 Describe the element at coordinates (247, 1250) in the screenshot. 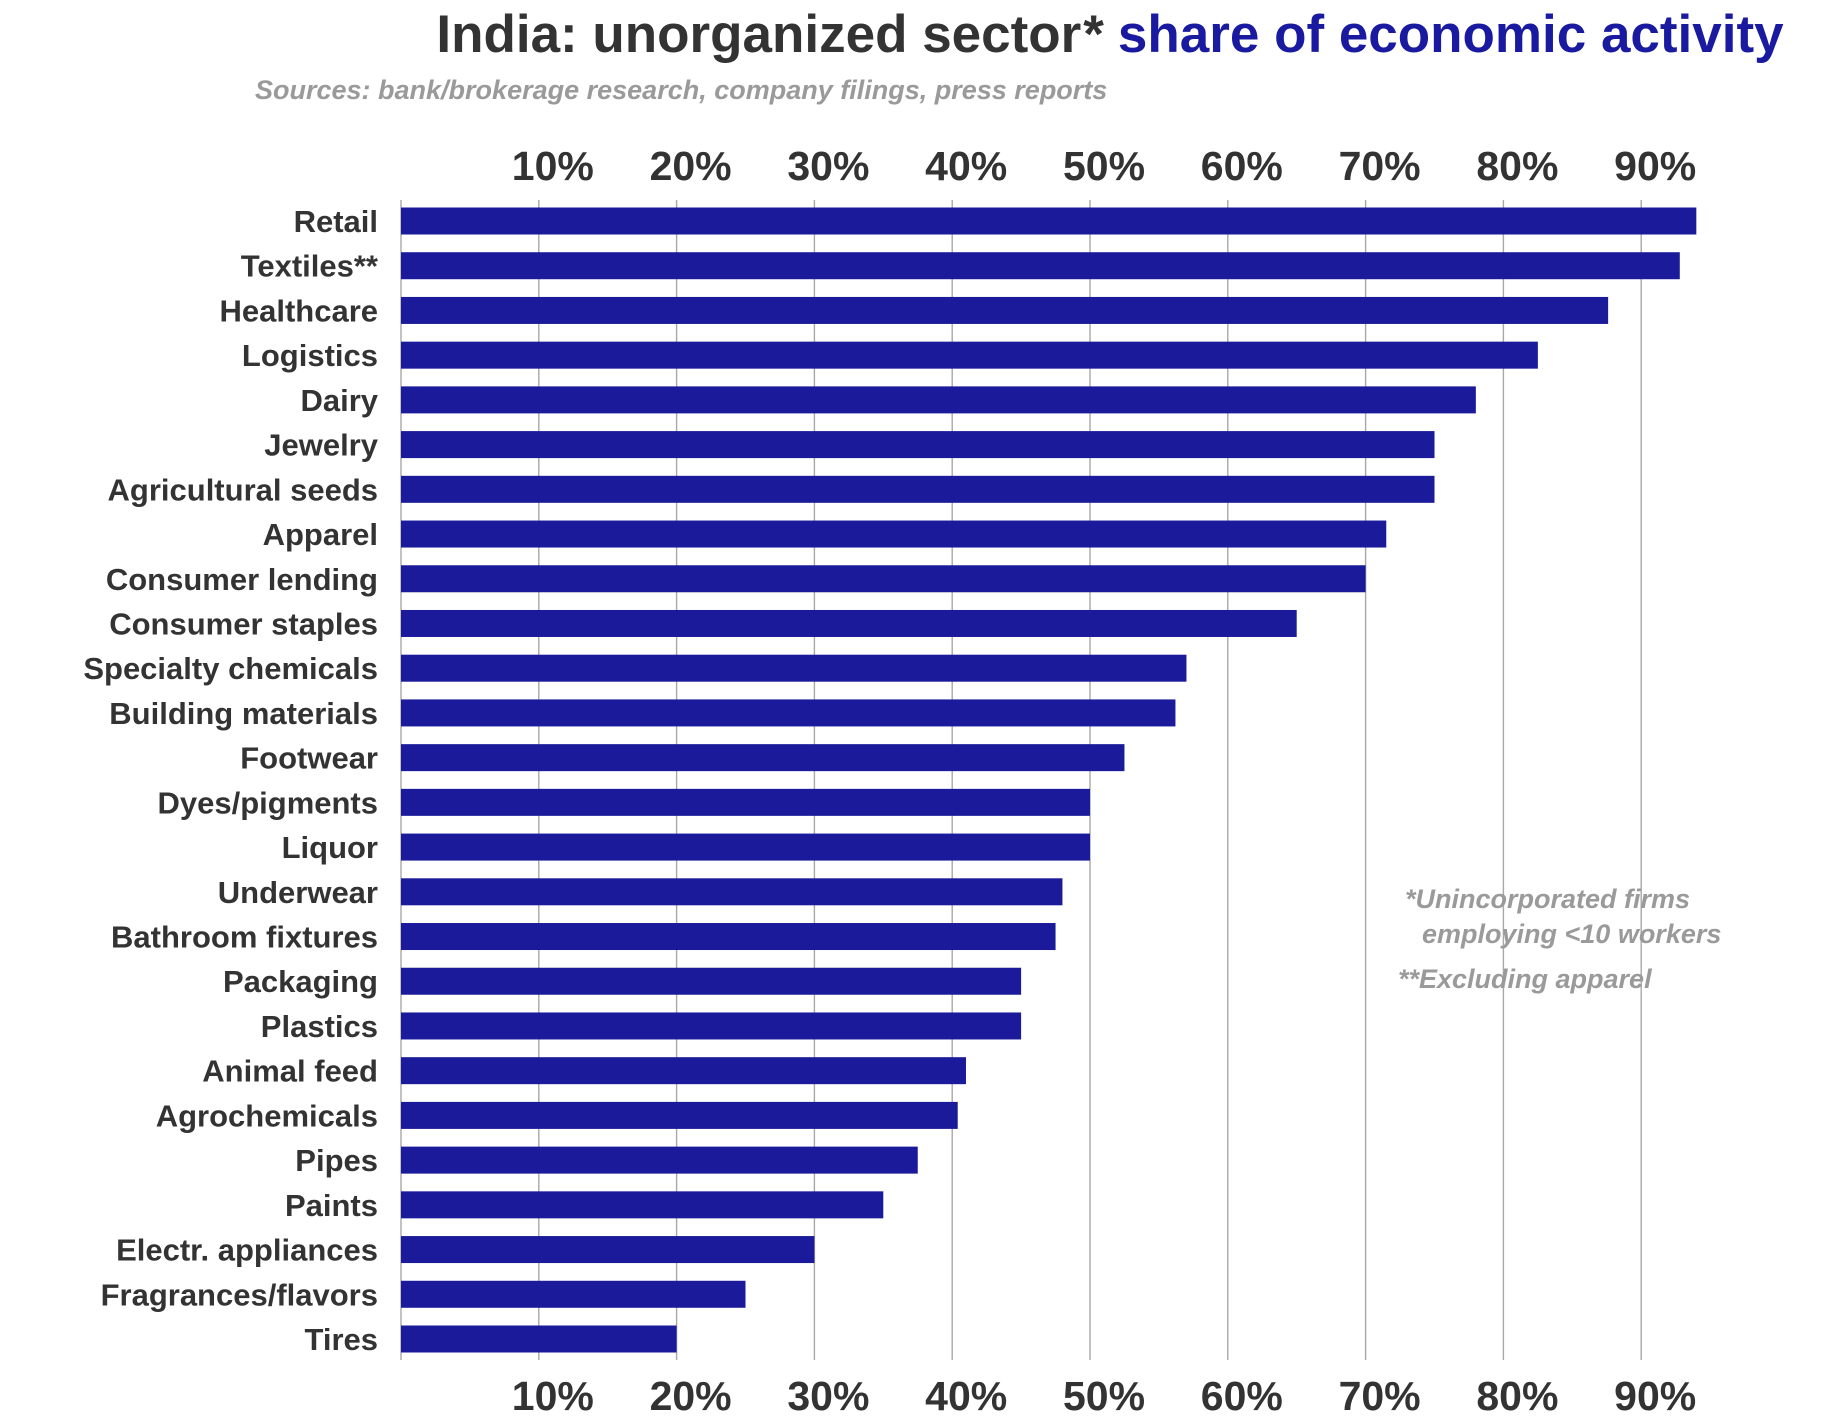

I see `category-label: Electr. appliances` at that location.